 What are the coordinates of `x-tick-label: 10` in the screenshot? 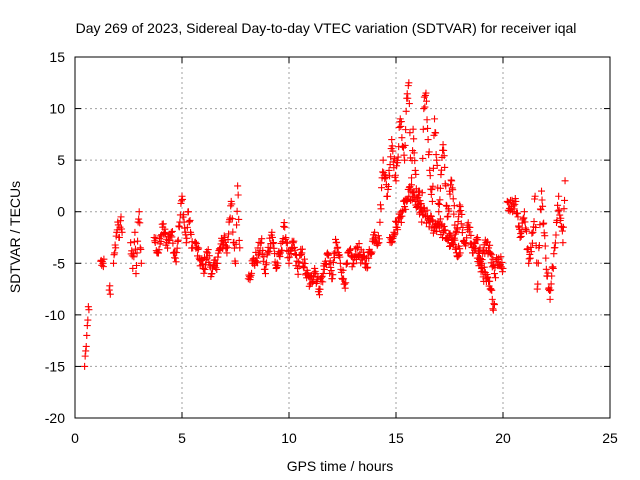 It's located at (289, 438).